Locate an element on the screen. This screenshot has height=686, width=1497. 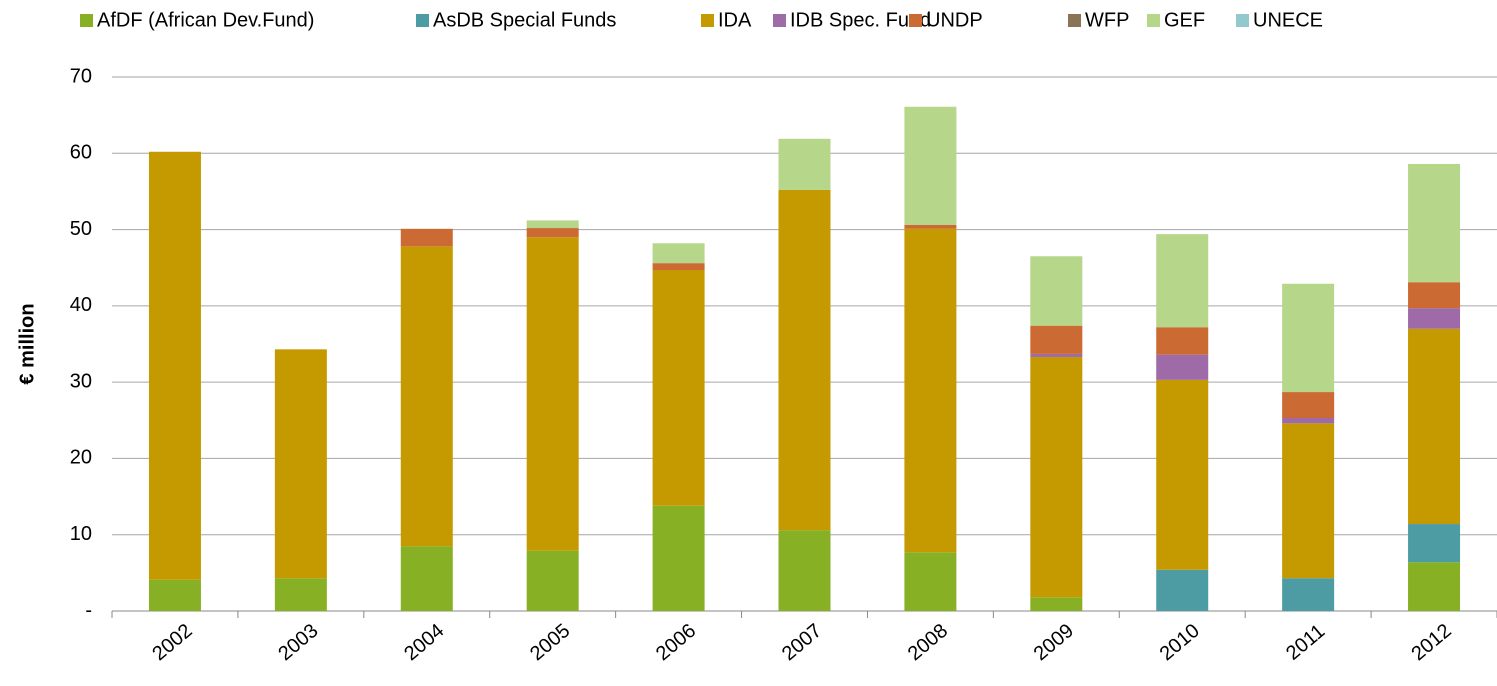
y-axis-label: € million is located at coordinates (27, 343).